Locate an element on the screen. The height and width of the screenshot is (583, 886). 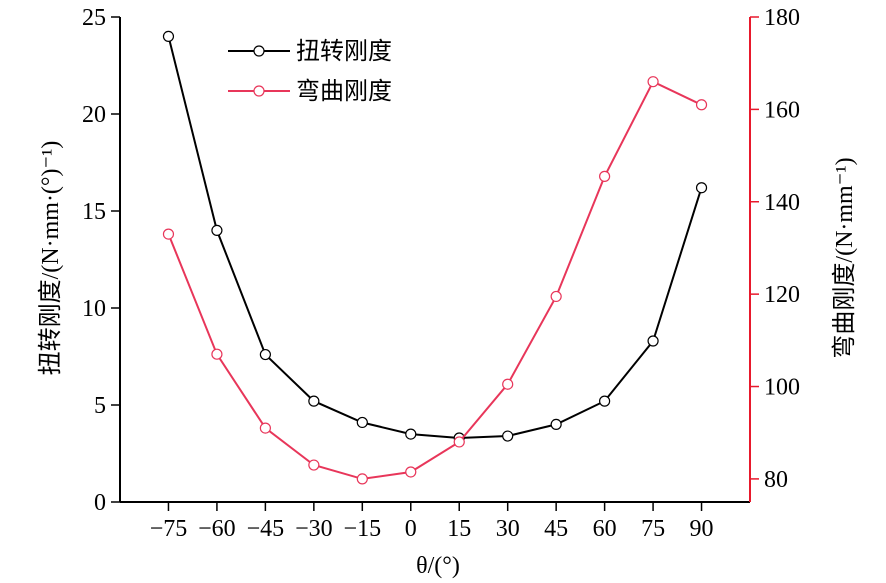
x-tick-label: −60 is located at coordinates (217, 529).